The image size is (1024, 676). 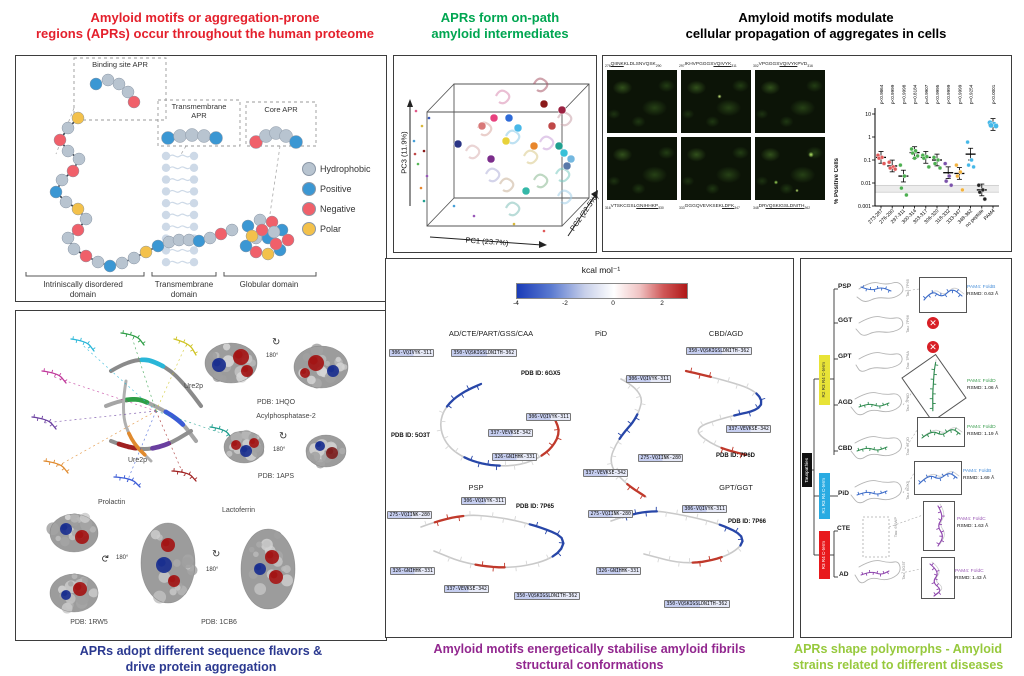 What do you see at coordinates (269, 284) in the screenshot?
I see `domain-label-globular: Globular domain` at bounding box center [269, 284].